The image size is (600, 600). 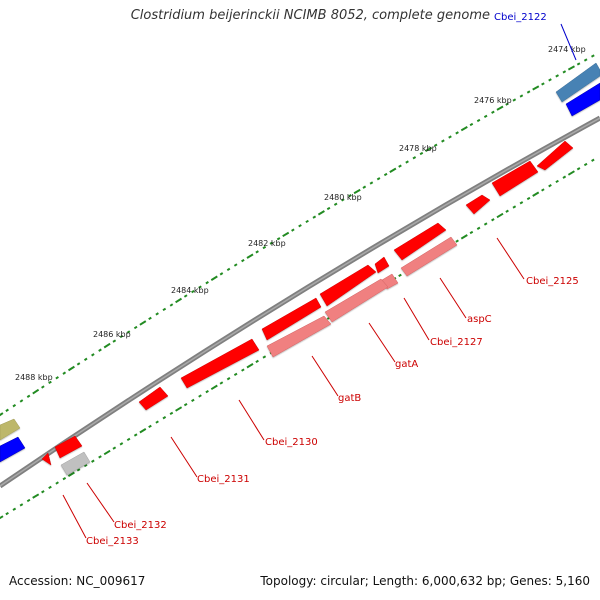 I want to click on gene-arrow-blue-right, so click(x=582, y=99).